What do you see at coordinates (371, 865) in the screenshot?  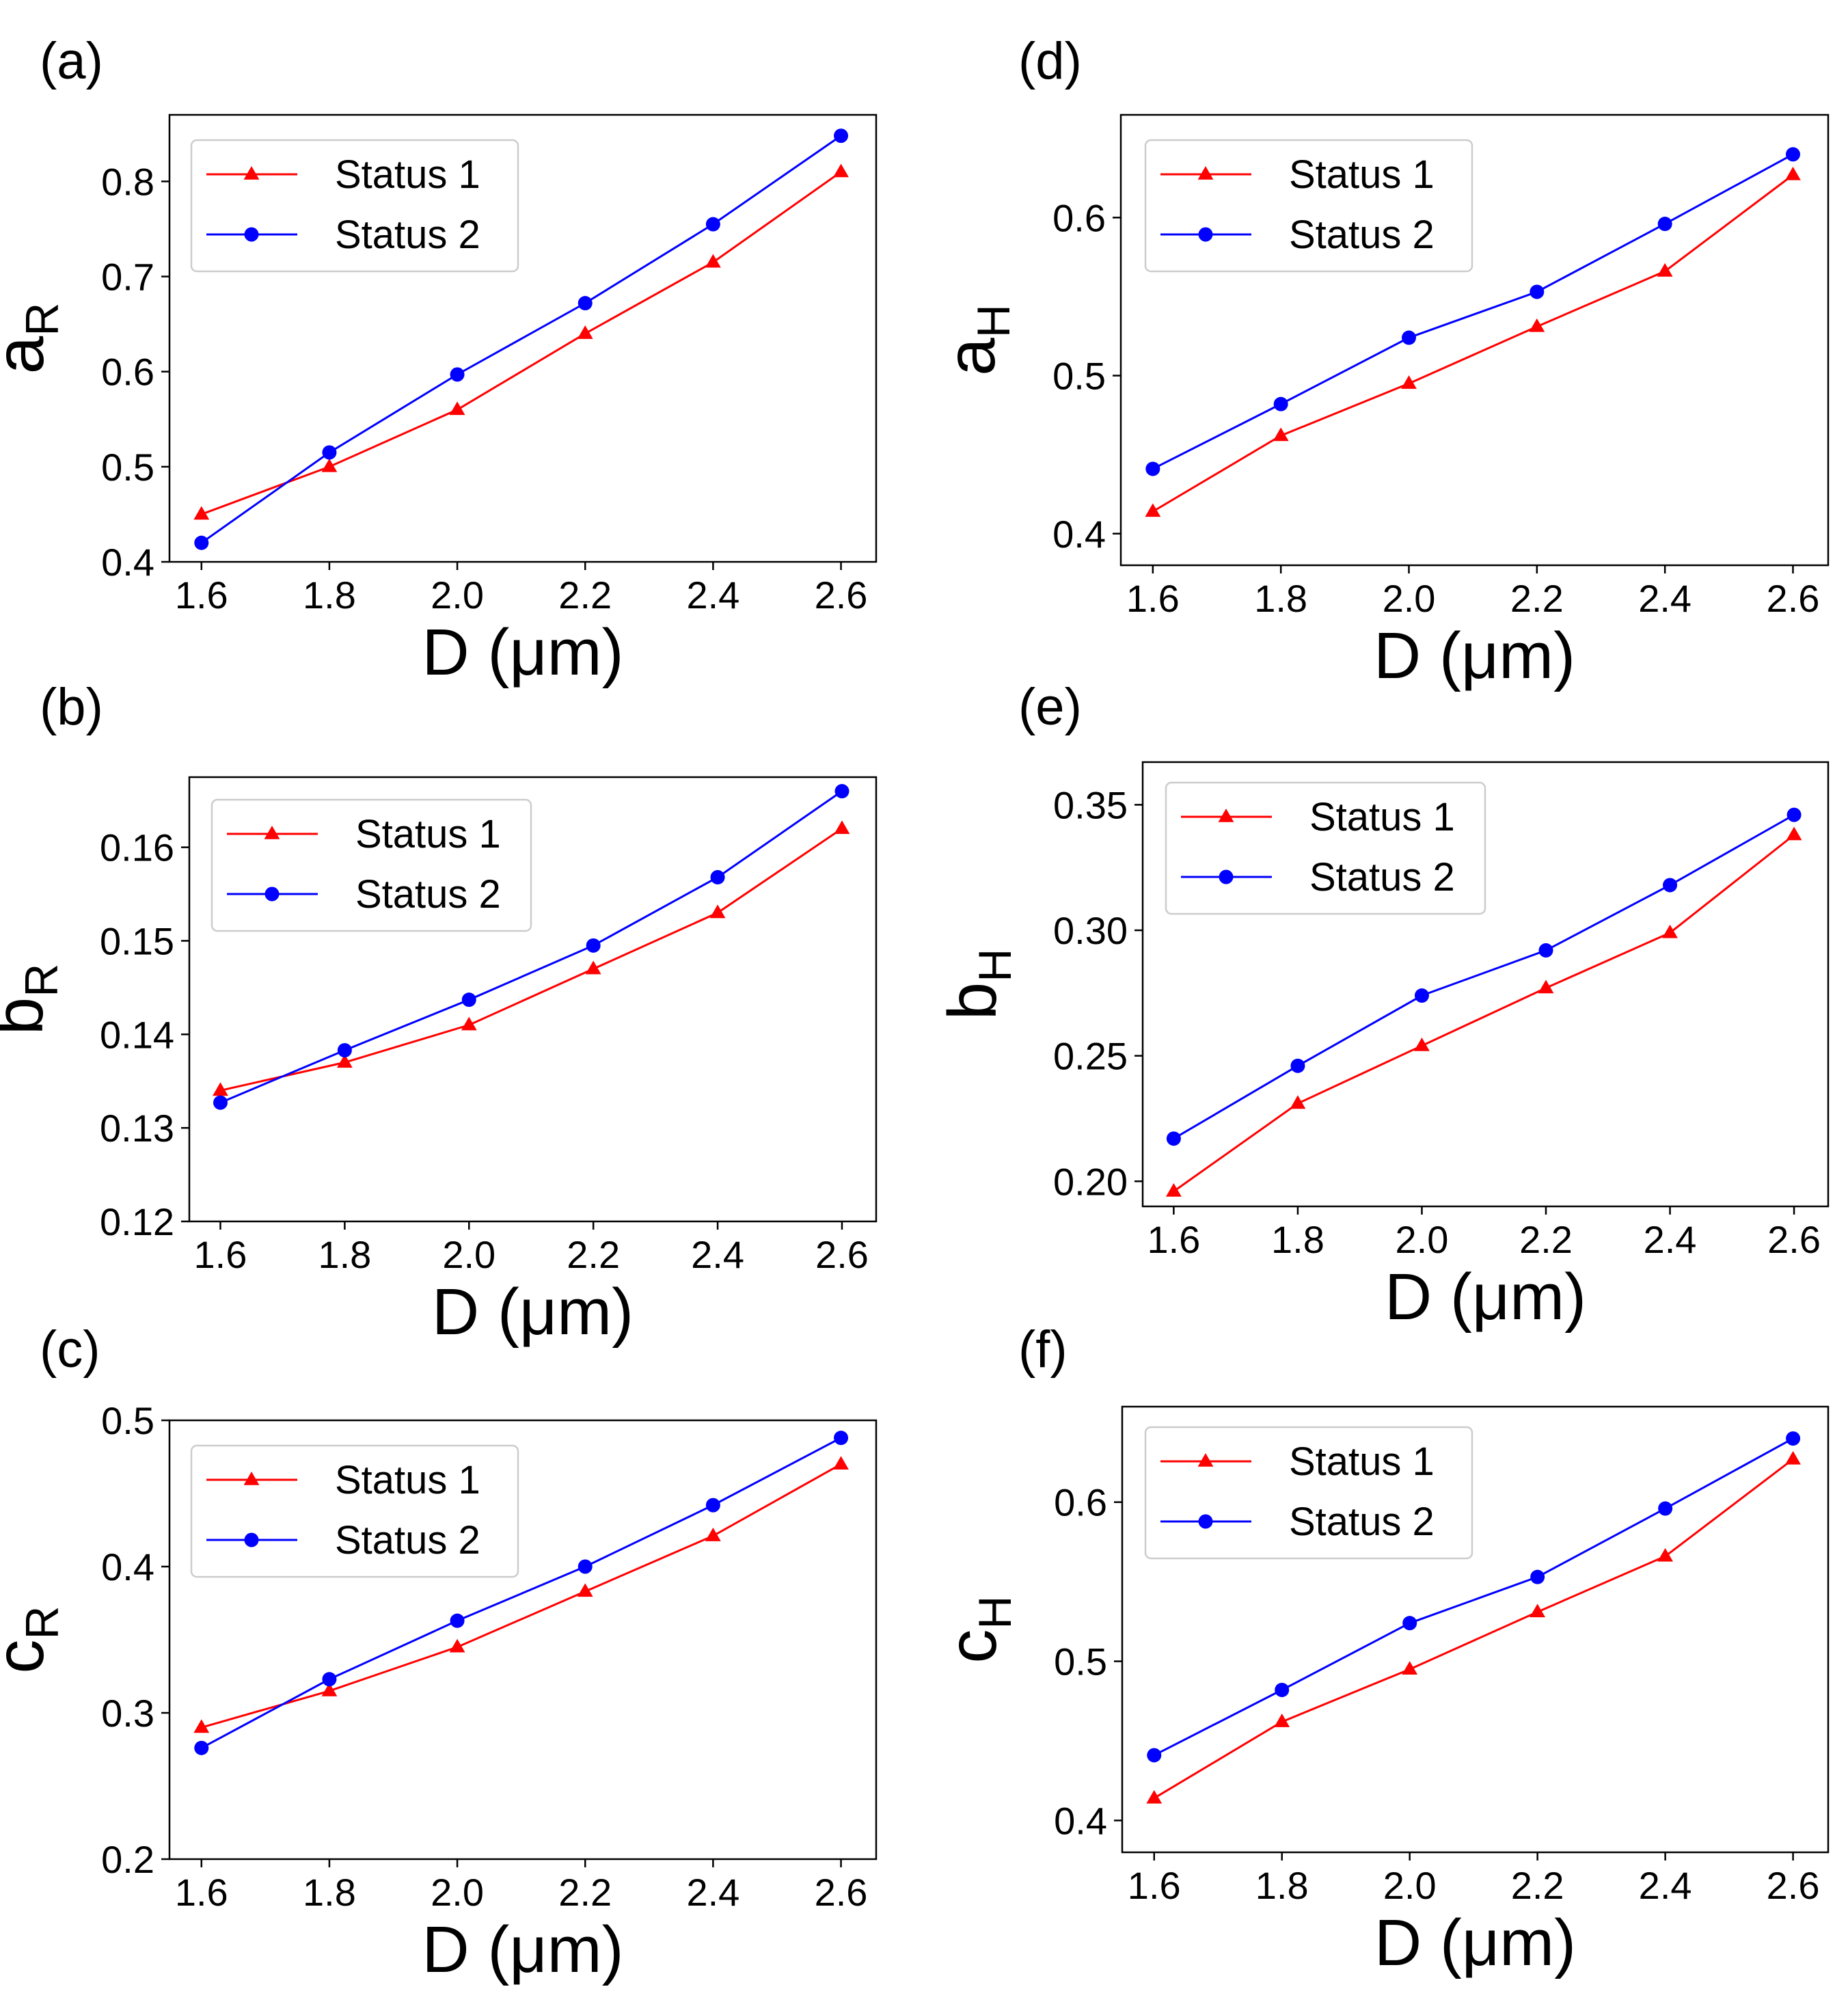 I see `legend-box` at bounding box center [371, 865].